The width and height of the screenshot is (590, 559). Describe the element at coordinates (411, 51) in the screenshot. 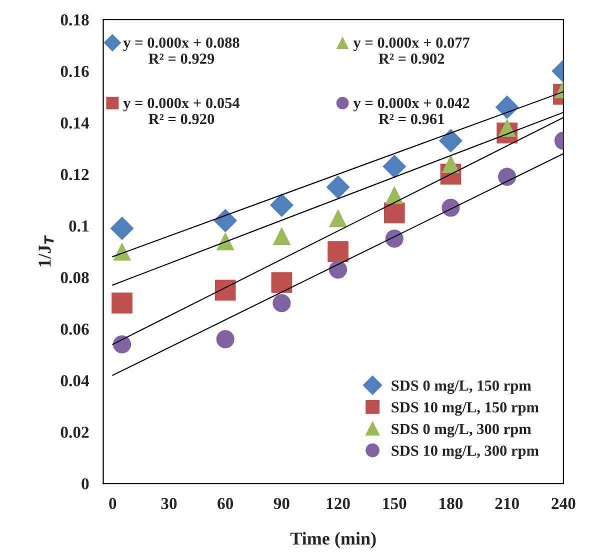

I see `annotation: y = 0.000x + 0.077 R² = 0.902` at that location.